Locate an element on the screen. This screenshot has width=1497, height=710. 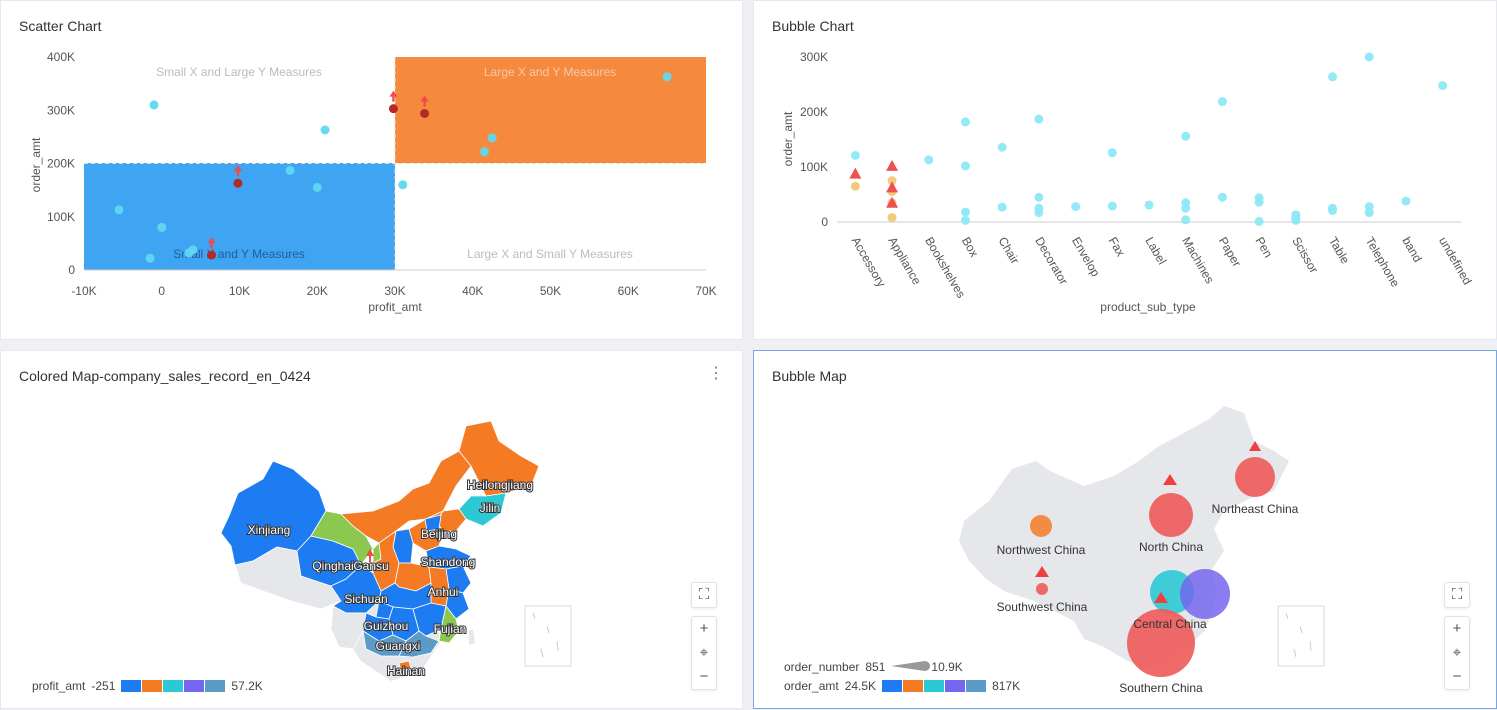
province-hainan is located at coordinates (405, 666).